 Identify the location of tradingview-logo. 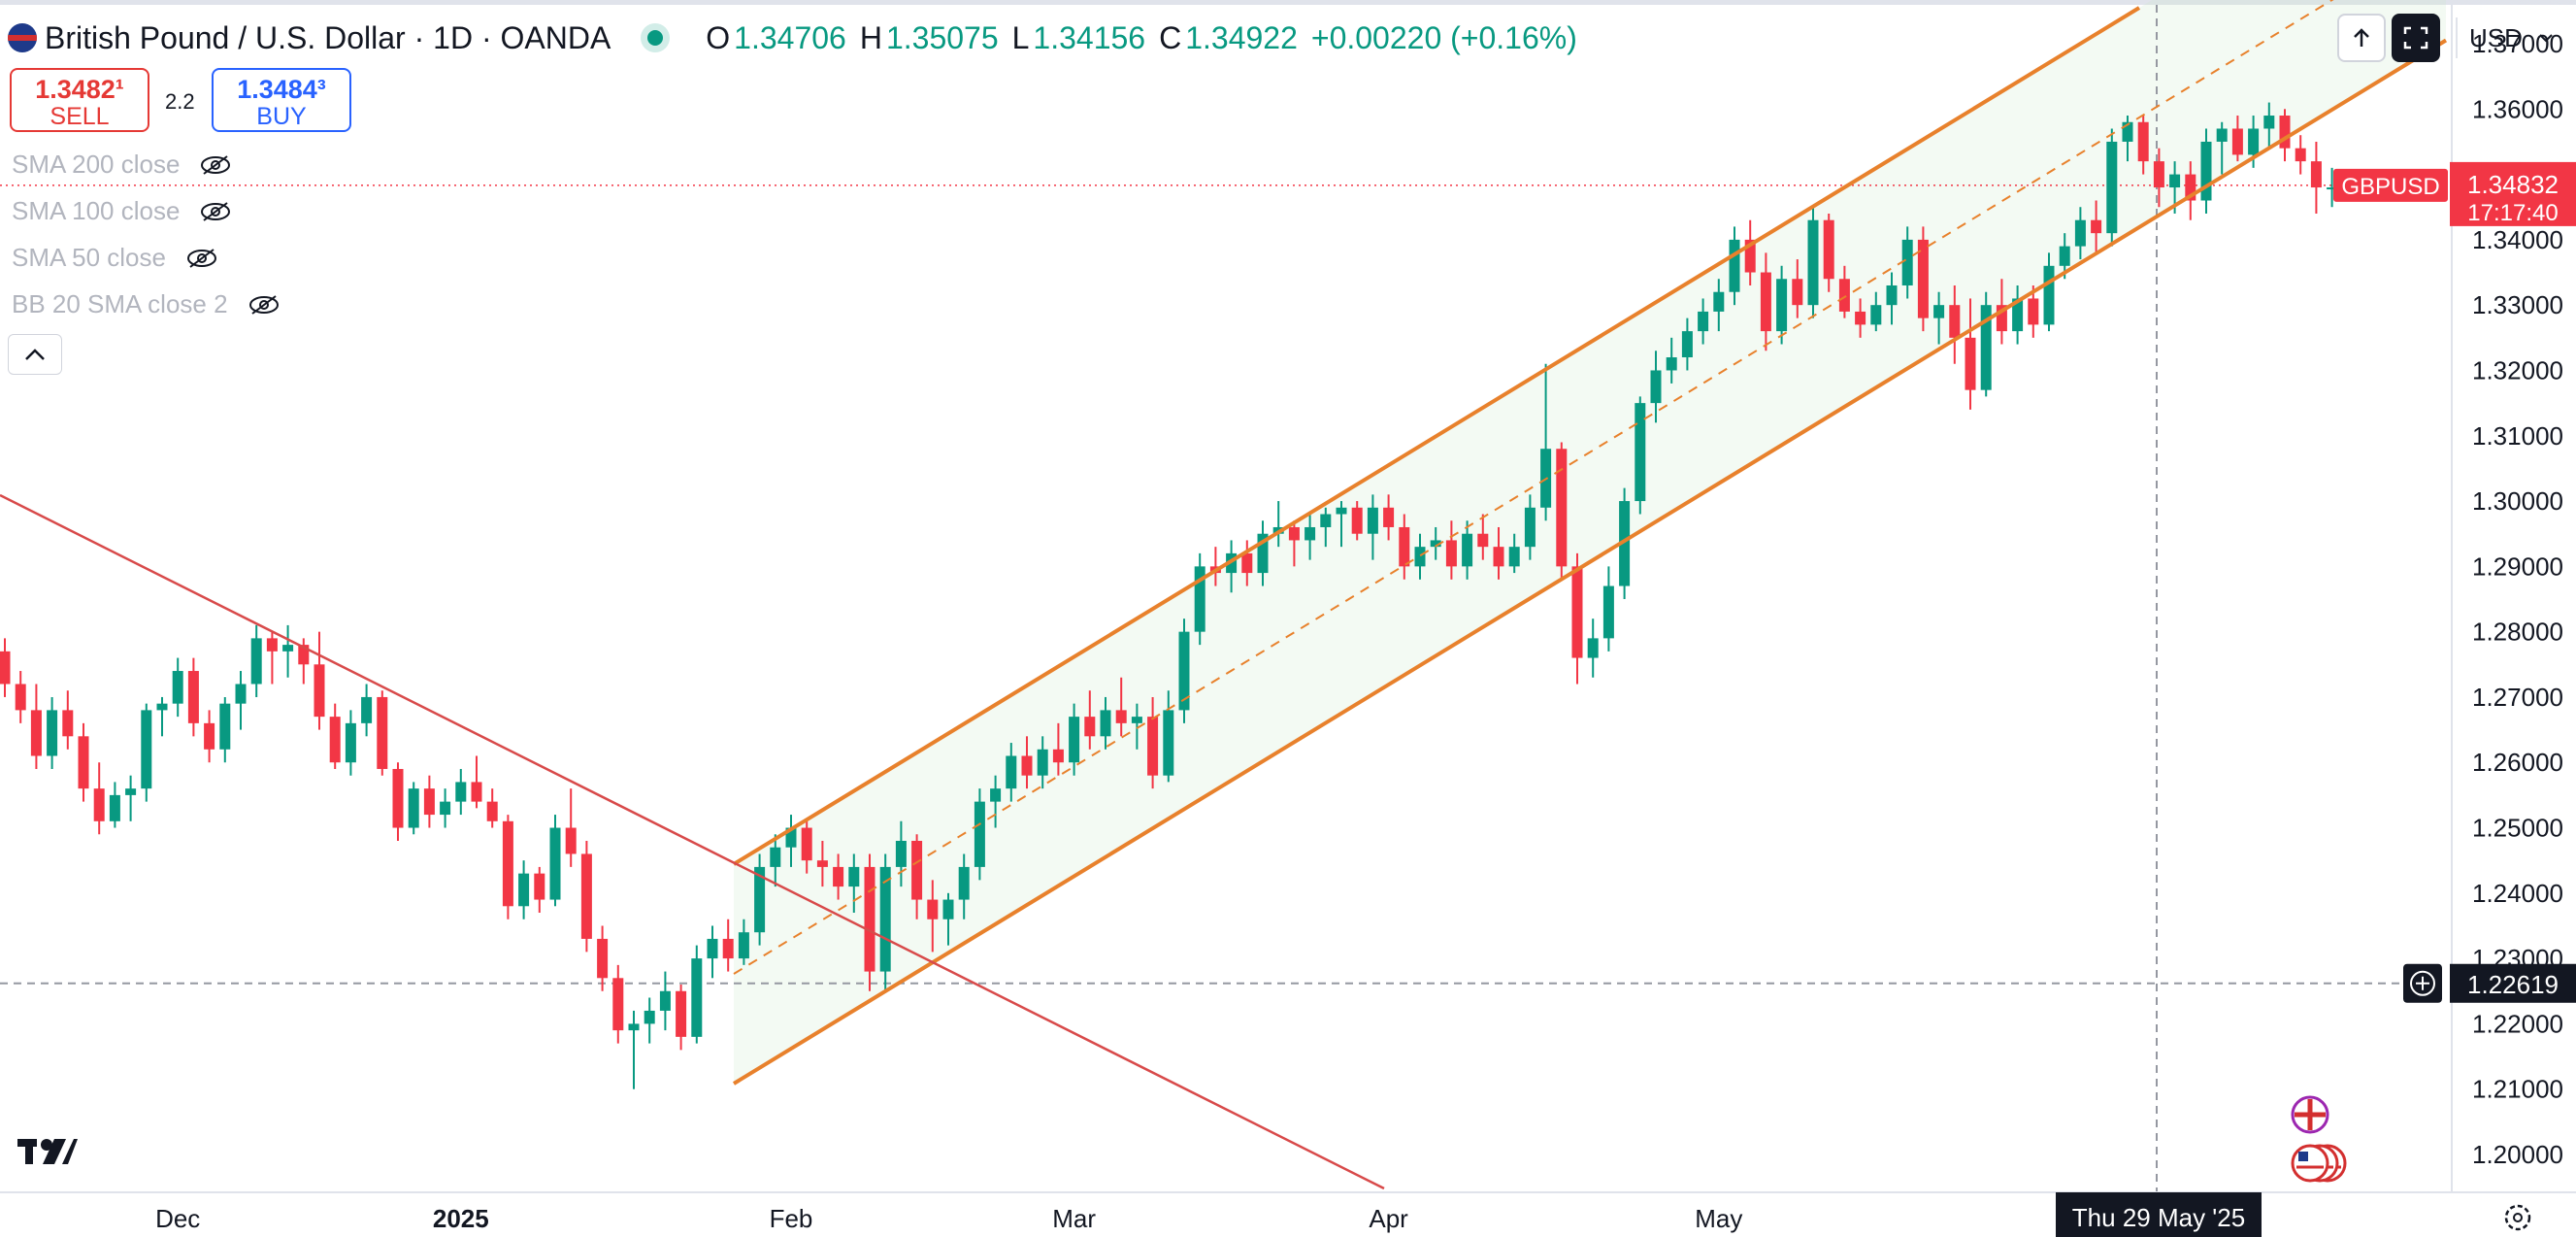
(47, 1152).